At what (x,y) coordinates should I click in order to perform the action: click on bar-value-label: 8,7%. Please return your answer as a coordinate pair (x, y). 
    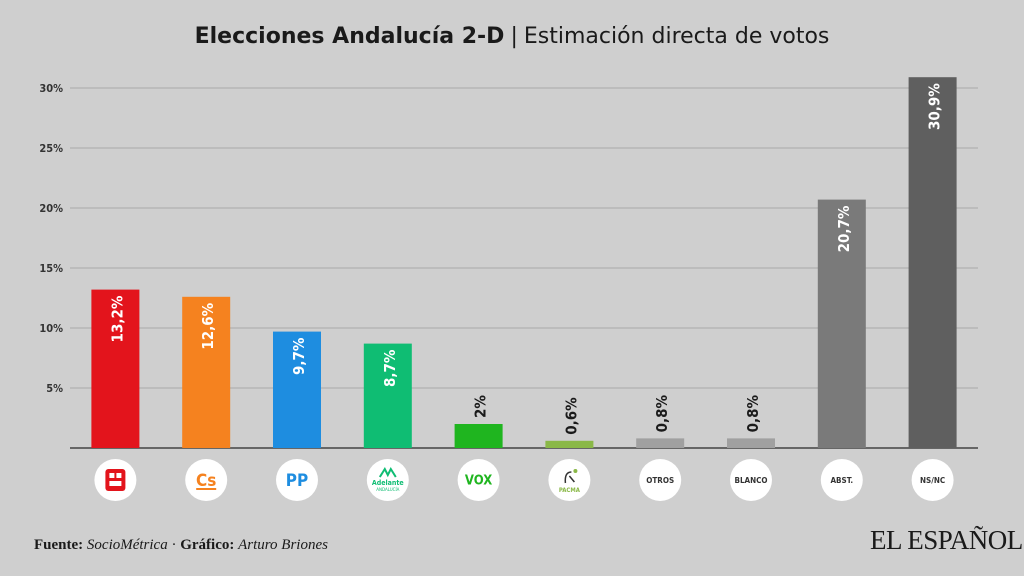
    Looking at the image, I should click on (390, 368).